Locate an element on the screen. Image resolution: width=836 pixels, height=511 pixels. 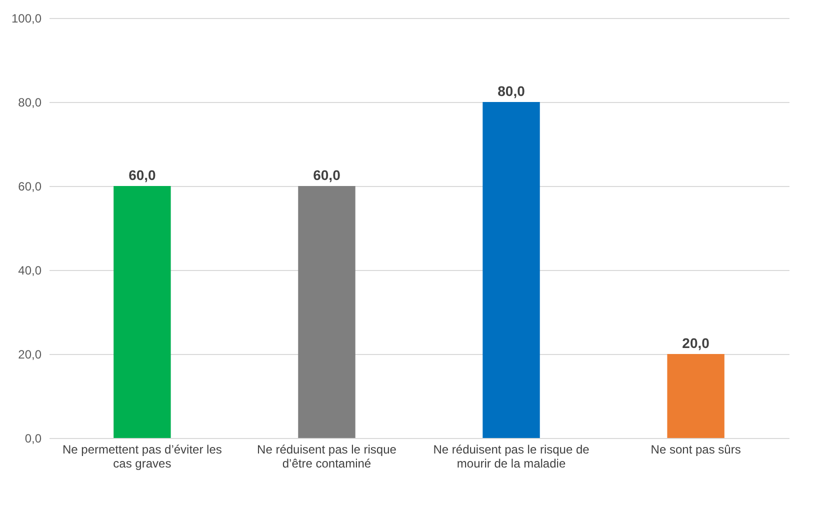
x-tick-label: Ne réduisent pas le risque de mourir de la maladie is located at coordinates (511, 456).